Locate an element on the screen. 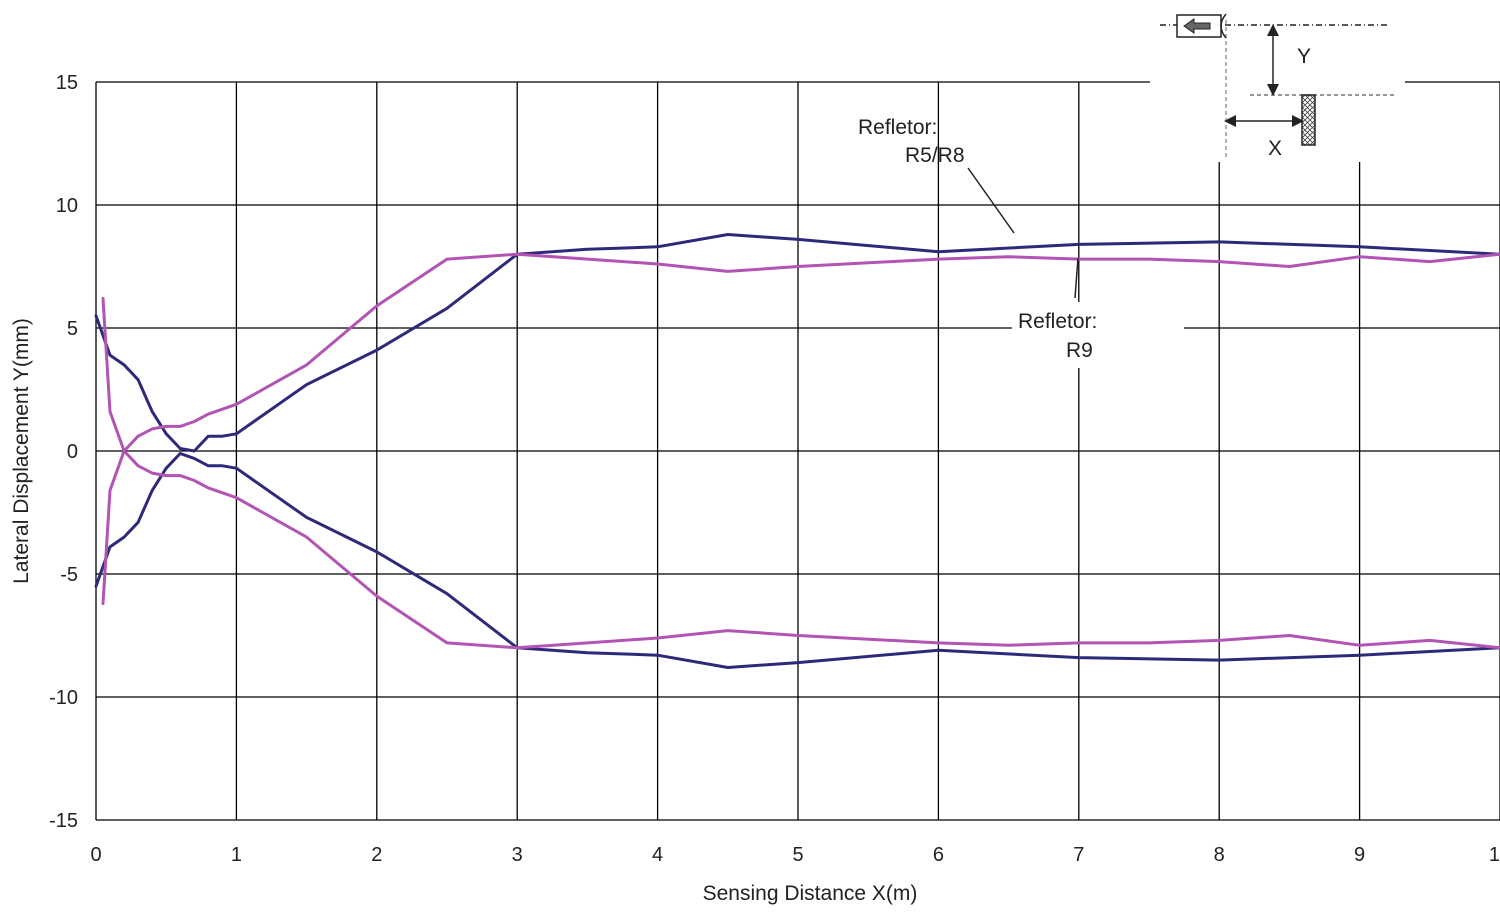 Image resolution: width=1500 pixels, height=920 pixels. annotation-r5r8-line1: Refletor: is located at coordinates (897, 127).